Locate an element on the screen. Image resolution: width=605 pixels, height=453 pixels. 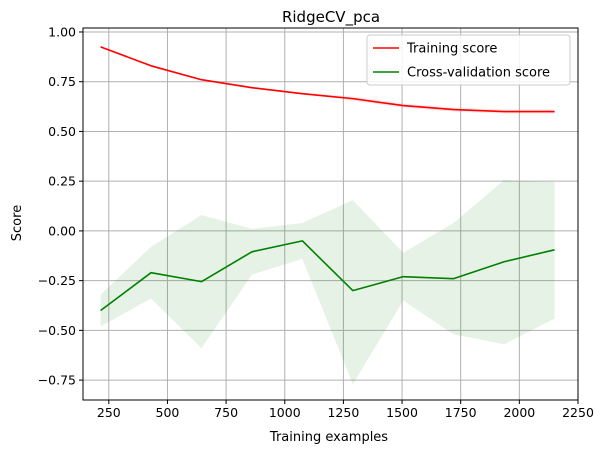
chart-title: RidgeCV_pca is located at coordinates (331, 17).